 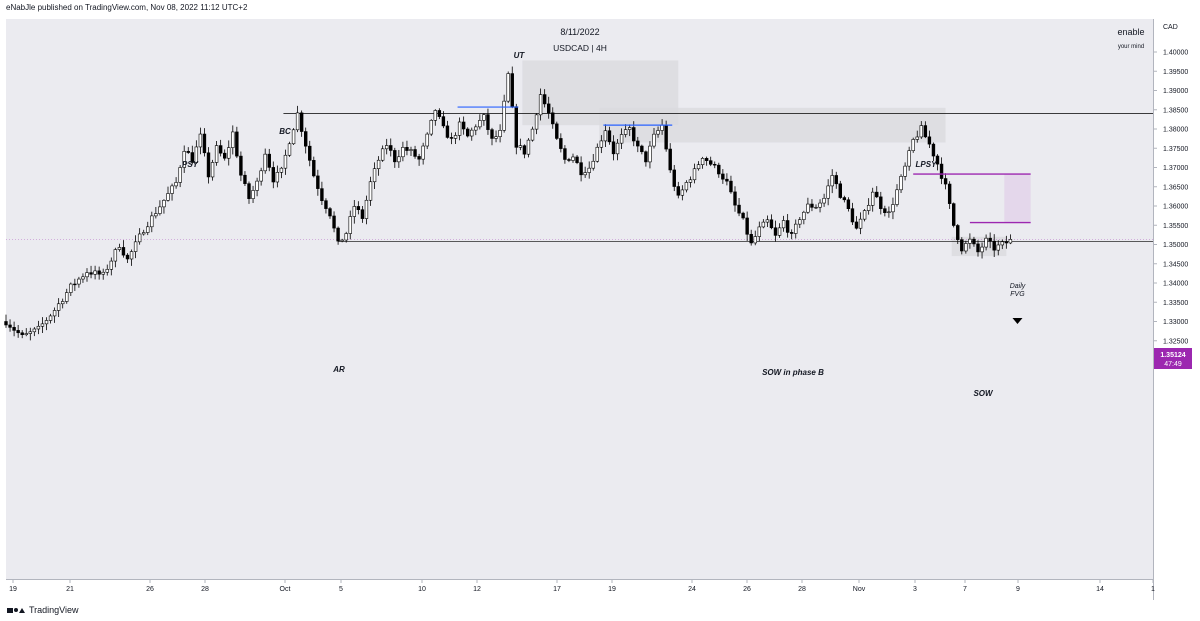 What do you see at coordinates (1175, 245) in the screenshot?
I see `y-tick-label: 1.35000` at bounding box center [1175, 245].